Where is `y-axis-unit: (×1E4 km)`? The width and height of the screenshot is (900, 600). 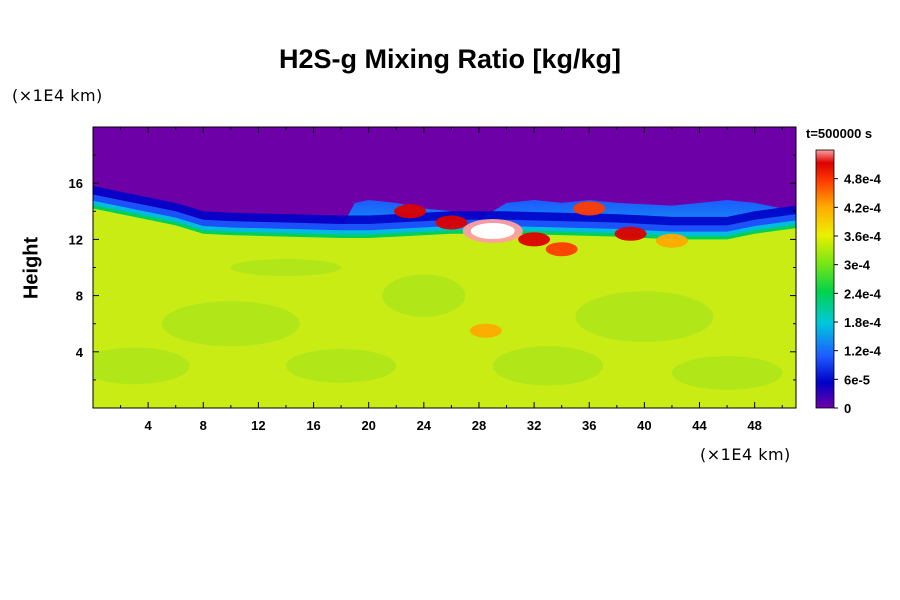
y-axis-unit: (×1E4 km) is located at coordinates (57, 95).